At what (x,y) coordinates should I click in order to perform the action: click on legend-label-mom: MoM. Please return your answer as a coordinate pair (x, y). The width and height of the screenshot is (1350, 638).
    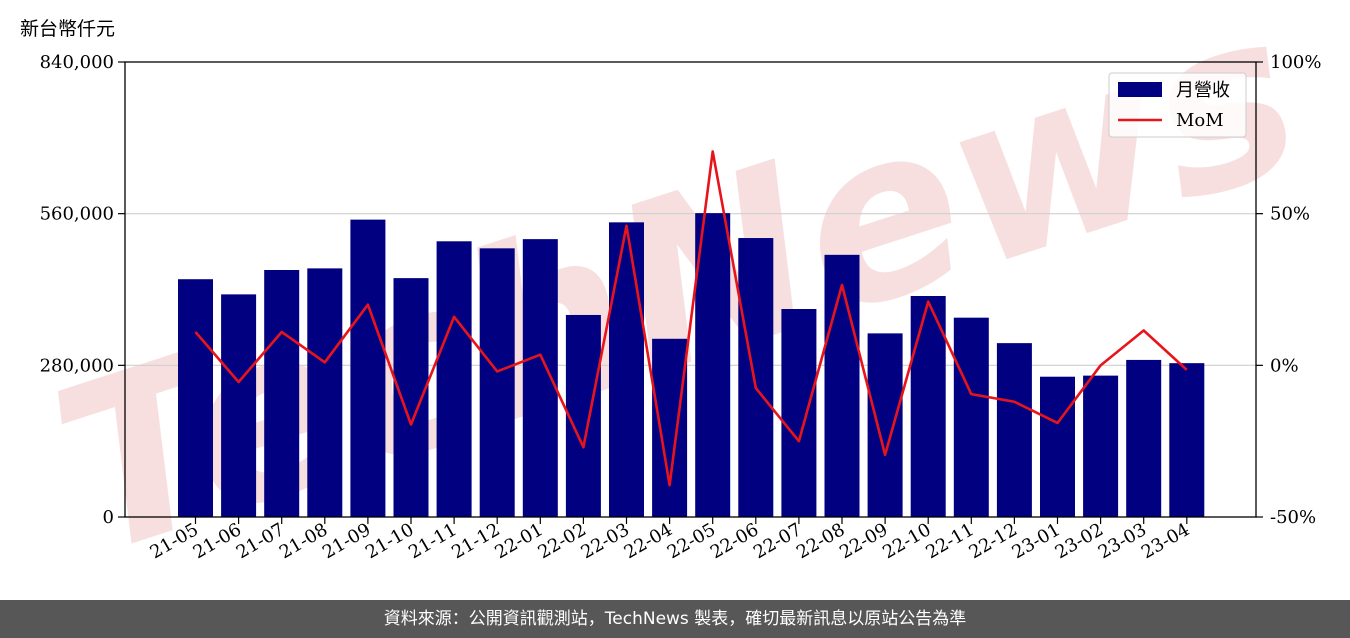
    Looking at the image, I should click on (1200, 120).